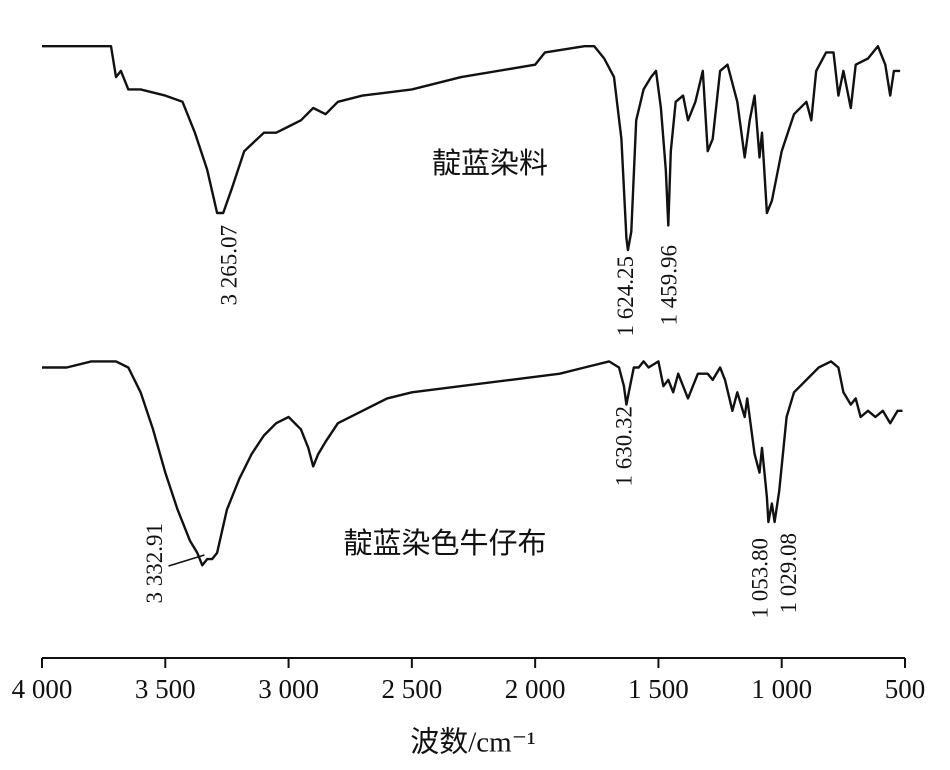 This screenshot has width=950, height=770. Describe the element at coordinates (228, 265) in the screenshot. I see `peak-label: 3 265.07` at that location.